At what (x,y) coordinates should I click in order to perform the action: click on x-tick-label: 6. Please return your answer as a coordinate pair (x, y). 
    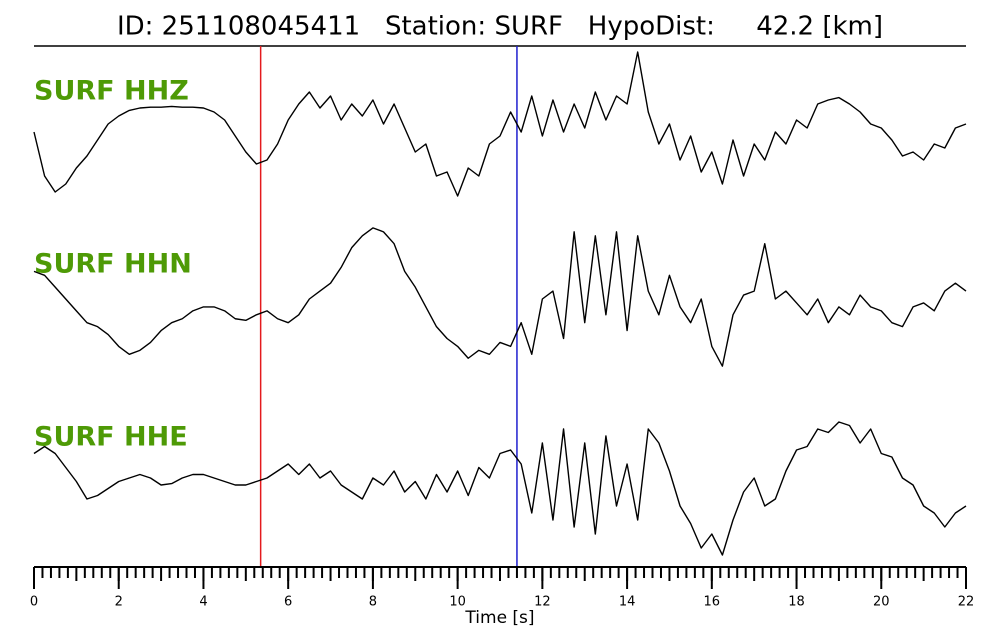
    Looking at the image, I should click on (288, 602).